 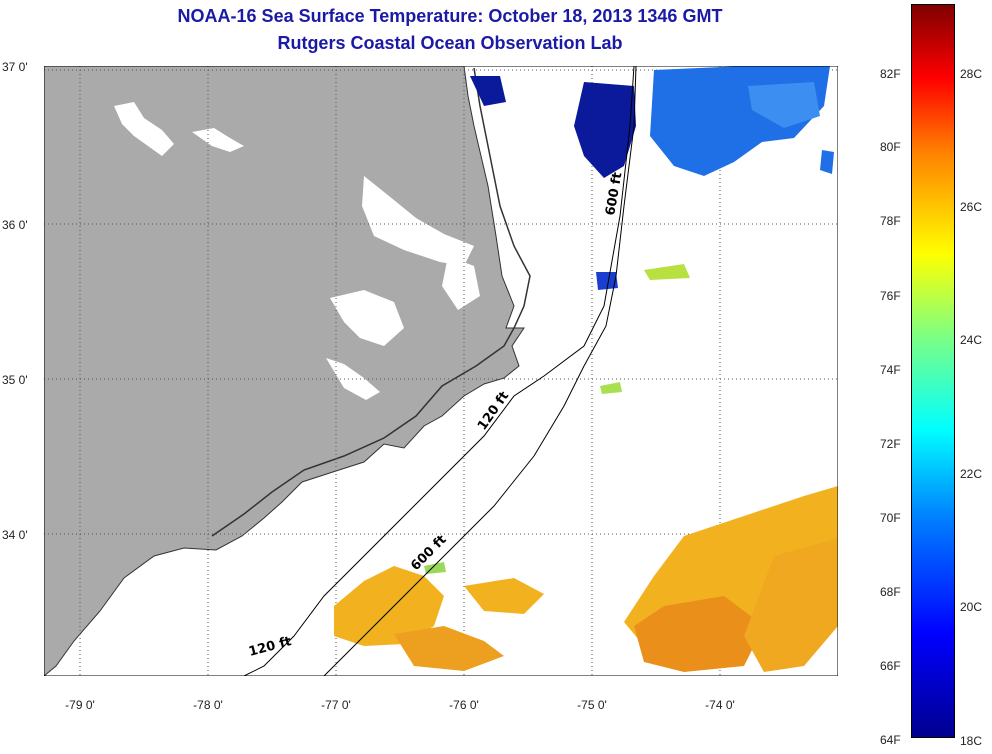 What do you see at coordinates (890, 74) in the screenshot?
I see `cb-label-82f: 82F` at bounding box center [890, 74].